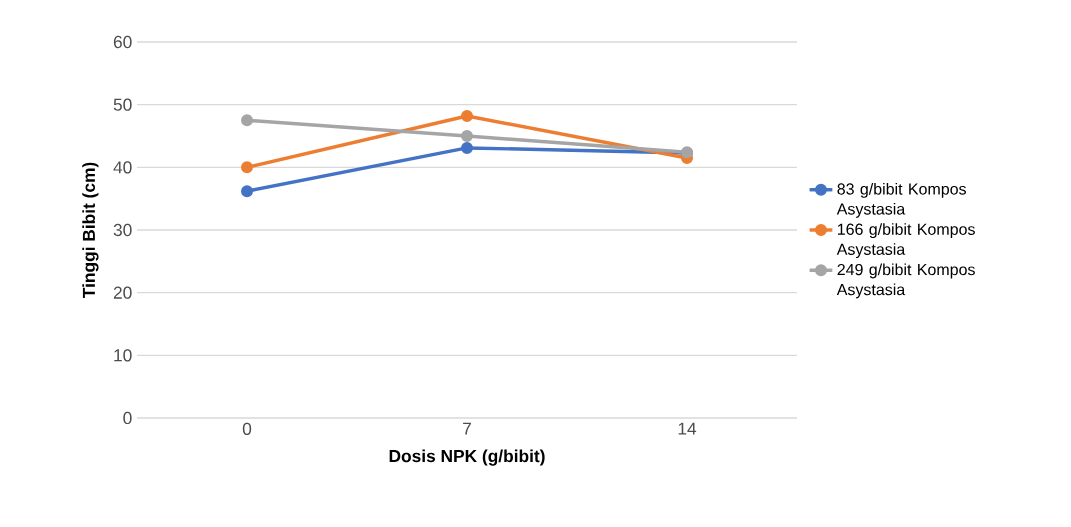  I want to click on x-axis-title: Dosis NPK (g/bibit), so click(467, 457).